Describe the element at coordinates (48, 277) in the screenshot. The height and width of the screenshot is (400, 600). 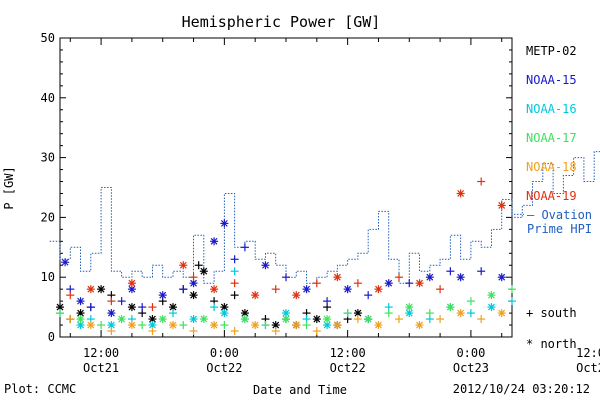
I see `y-tick-label: 10` at that location.